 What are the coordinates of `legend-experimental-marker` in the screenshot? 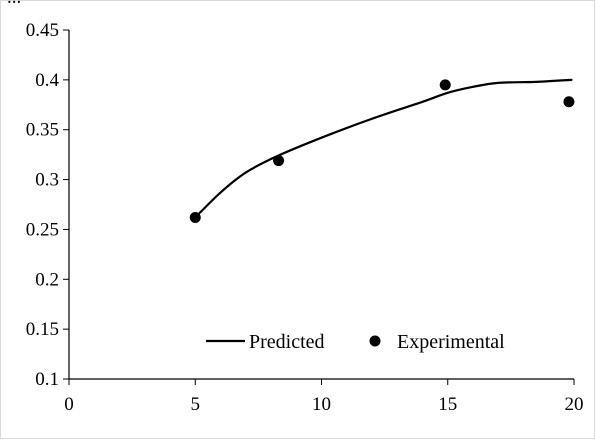 It's located at (375, 341).